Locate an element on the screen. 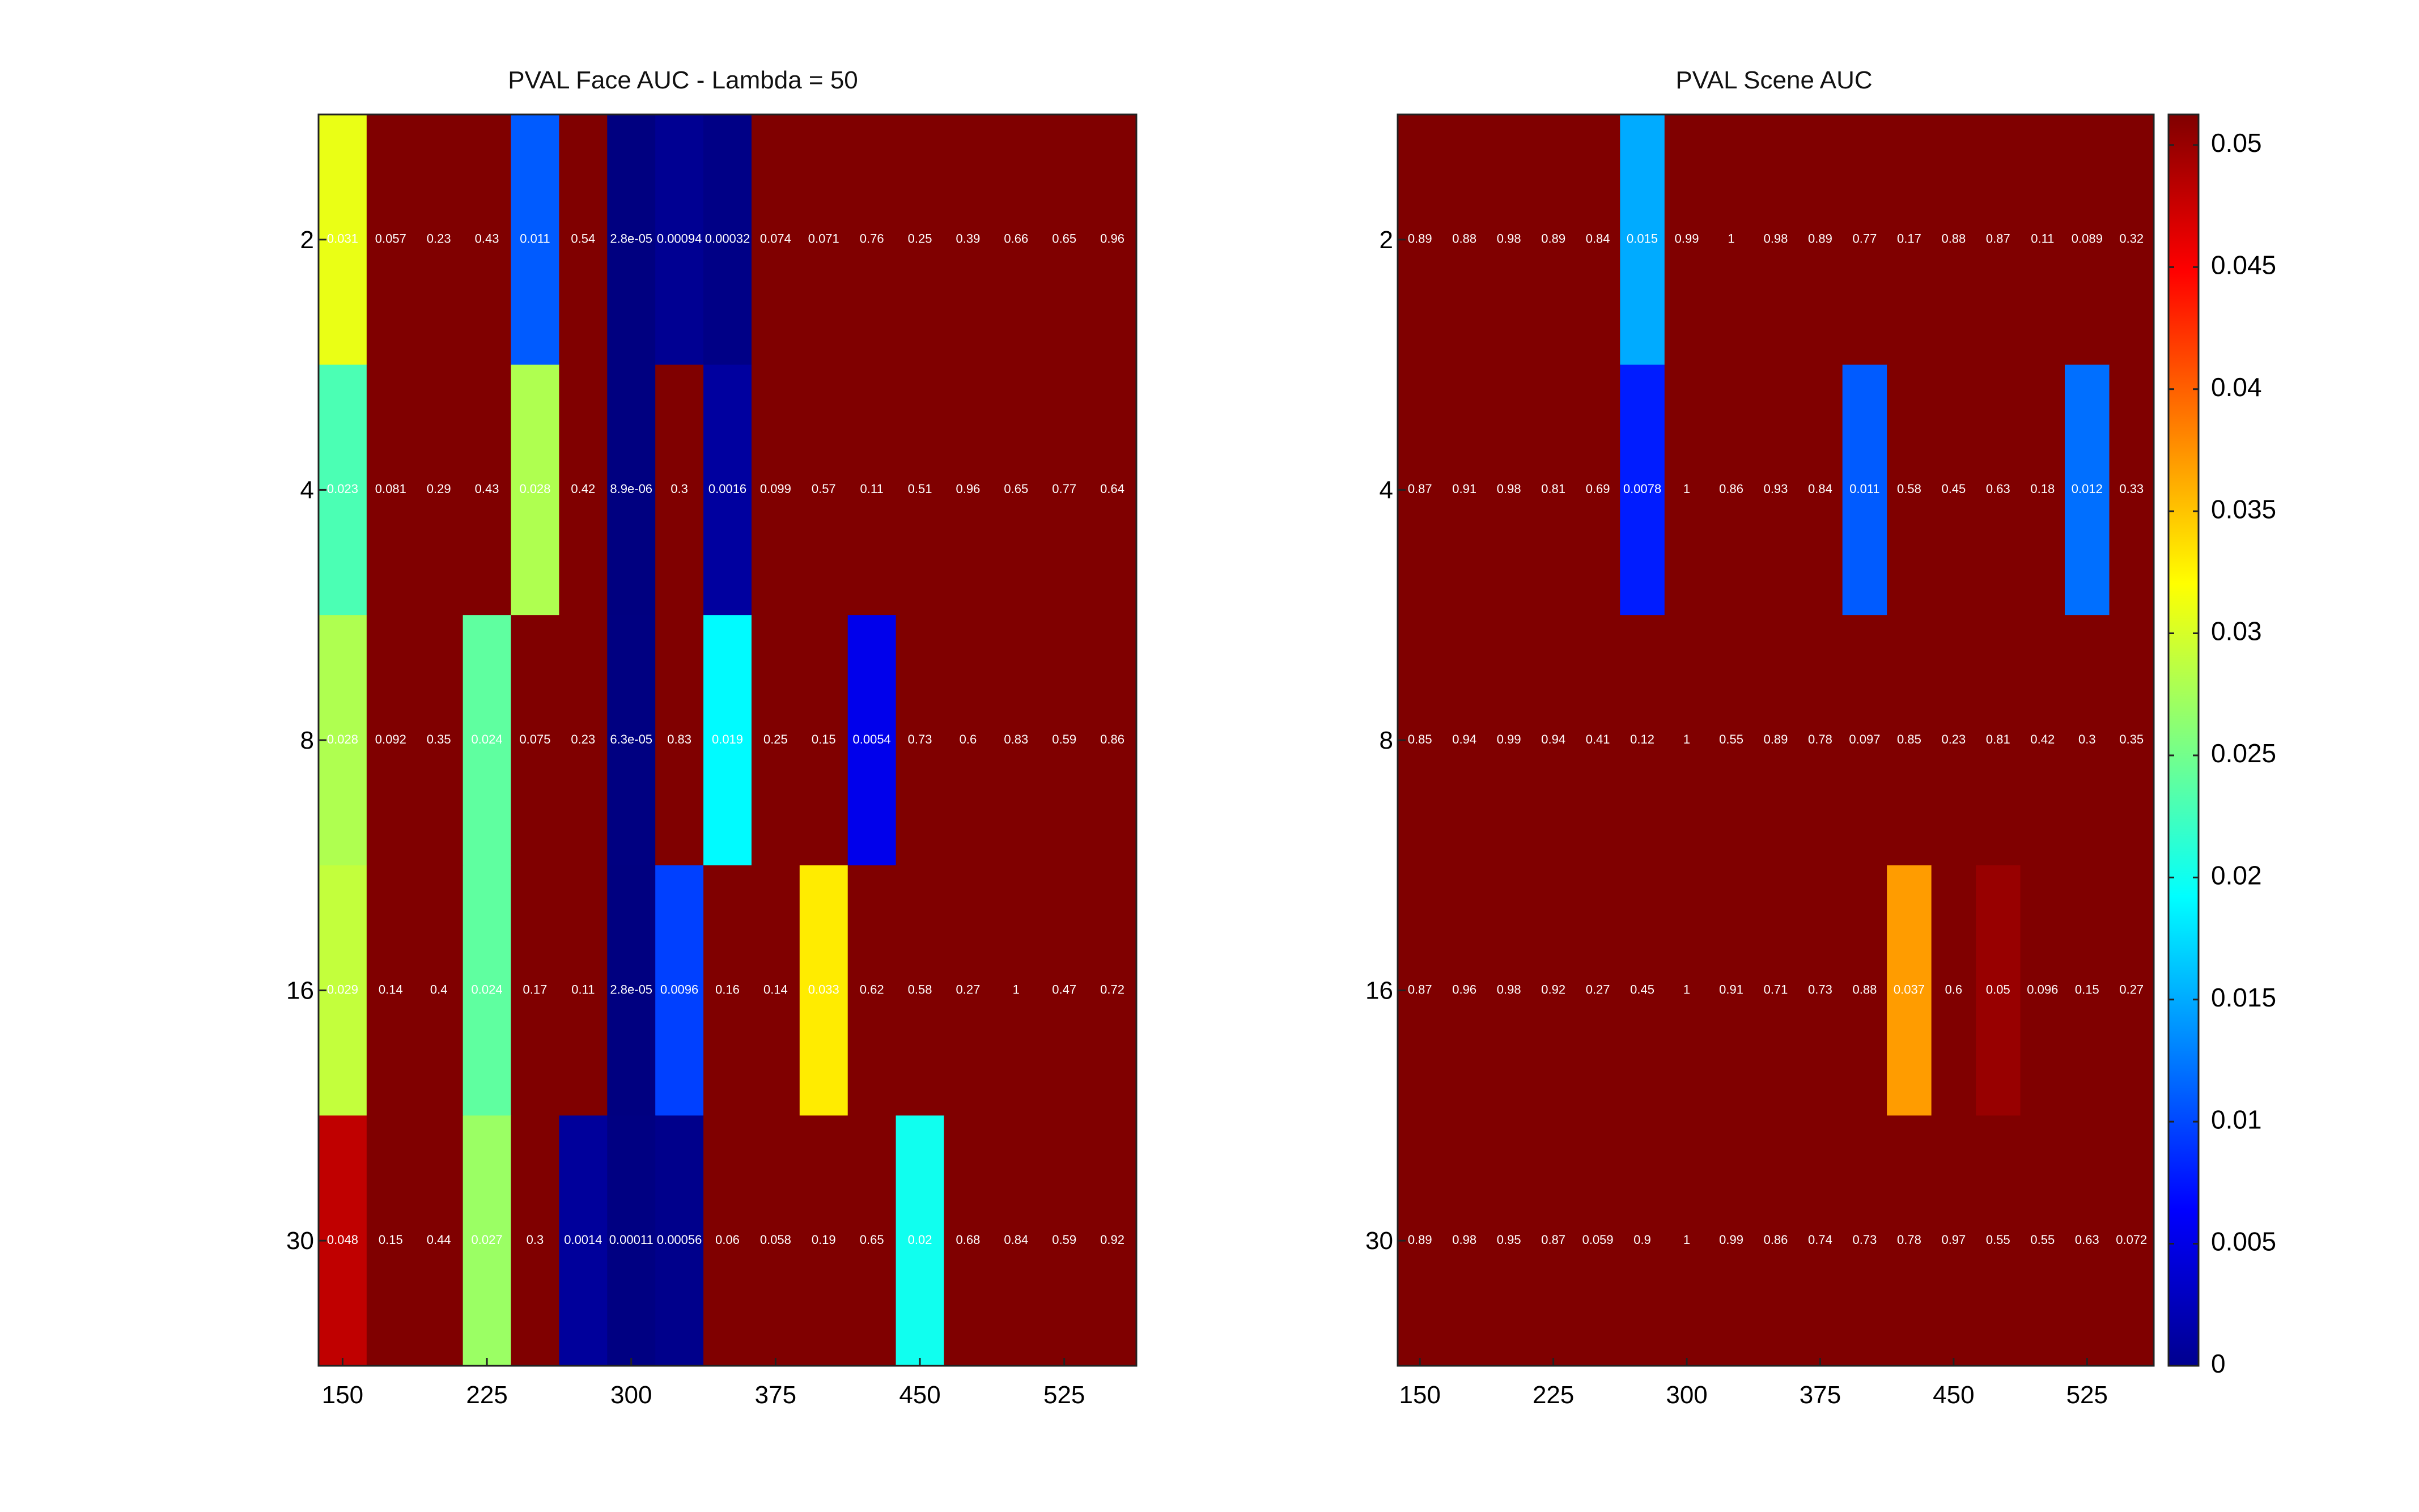 Image resolution: width=2419 pixels, height=1512 pixels. face-auc-y-tick-label: 30 is located at coordinates (300, 1241).